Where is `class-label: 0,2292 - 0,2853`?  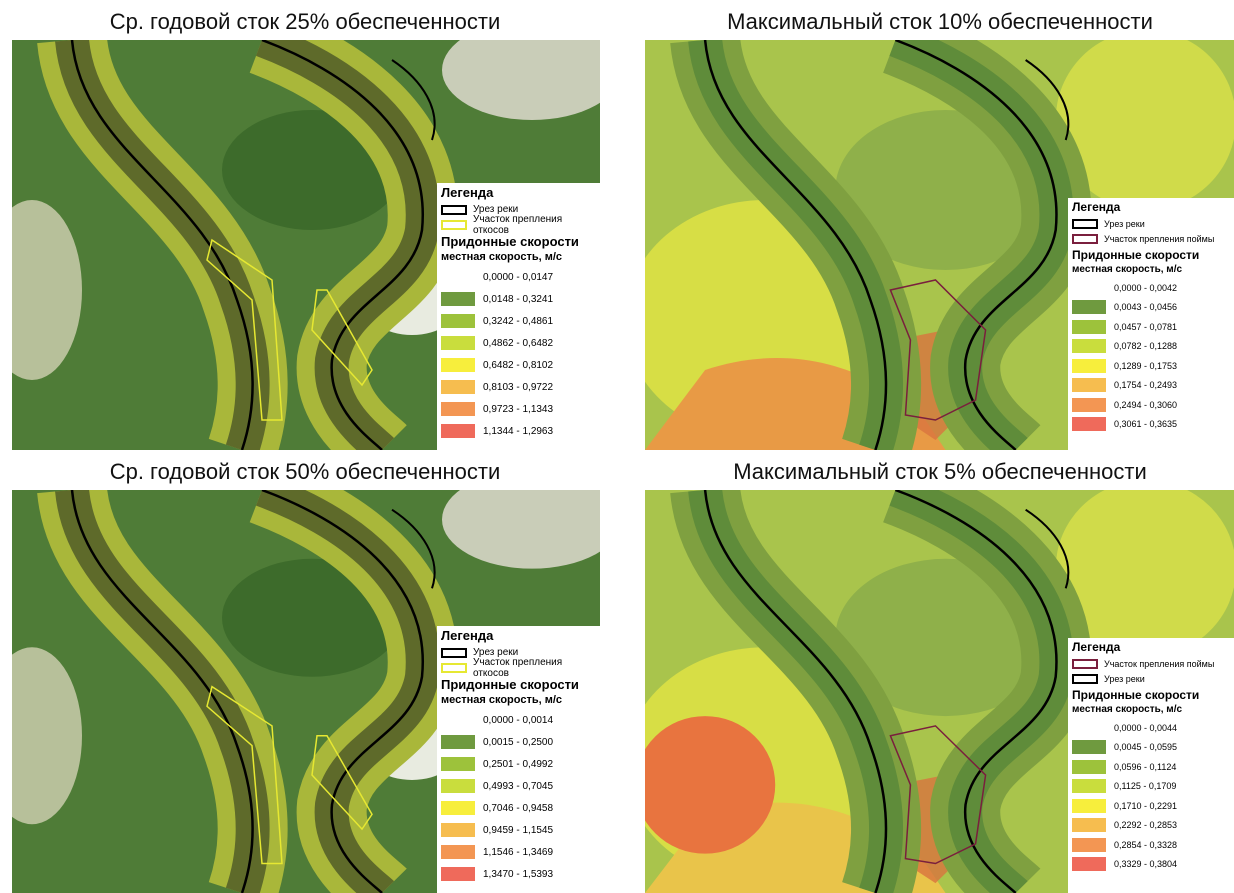
class-label: 0,2292 - 0,2853 is located at coordinates (1146, 825).